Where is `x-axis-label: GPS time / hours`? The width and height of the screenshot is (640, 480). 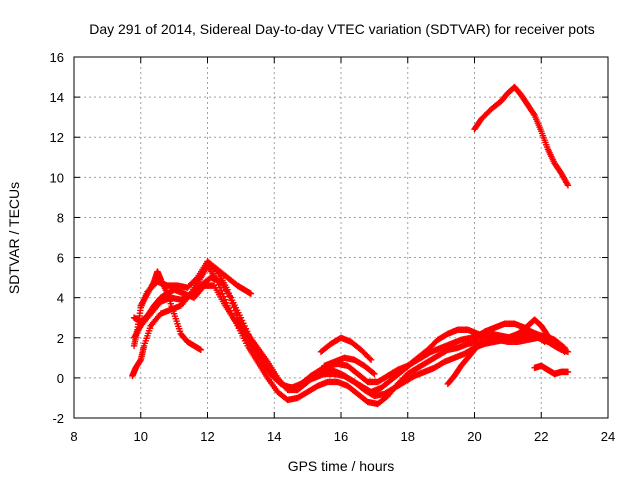 x-axis-label: GPS time / hours is located at coordinates (341, 466).